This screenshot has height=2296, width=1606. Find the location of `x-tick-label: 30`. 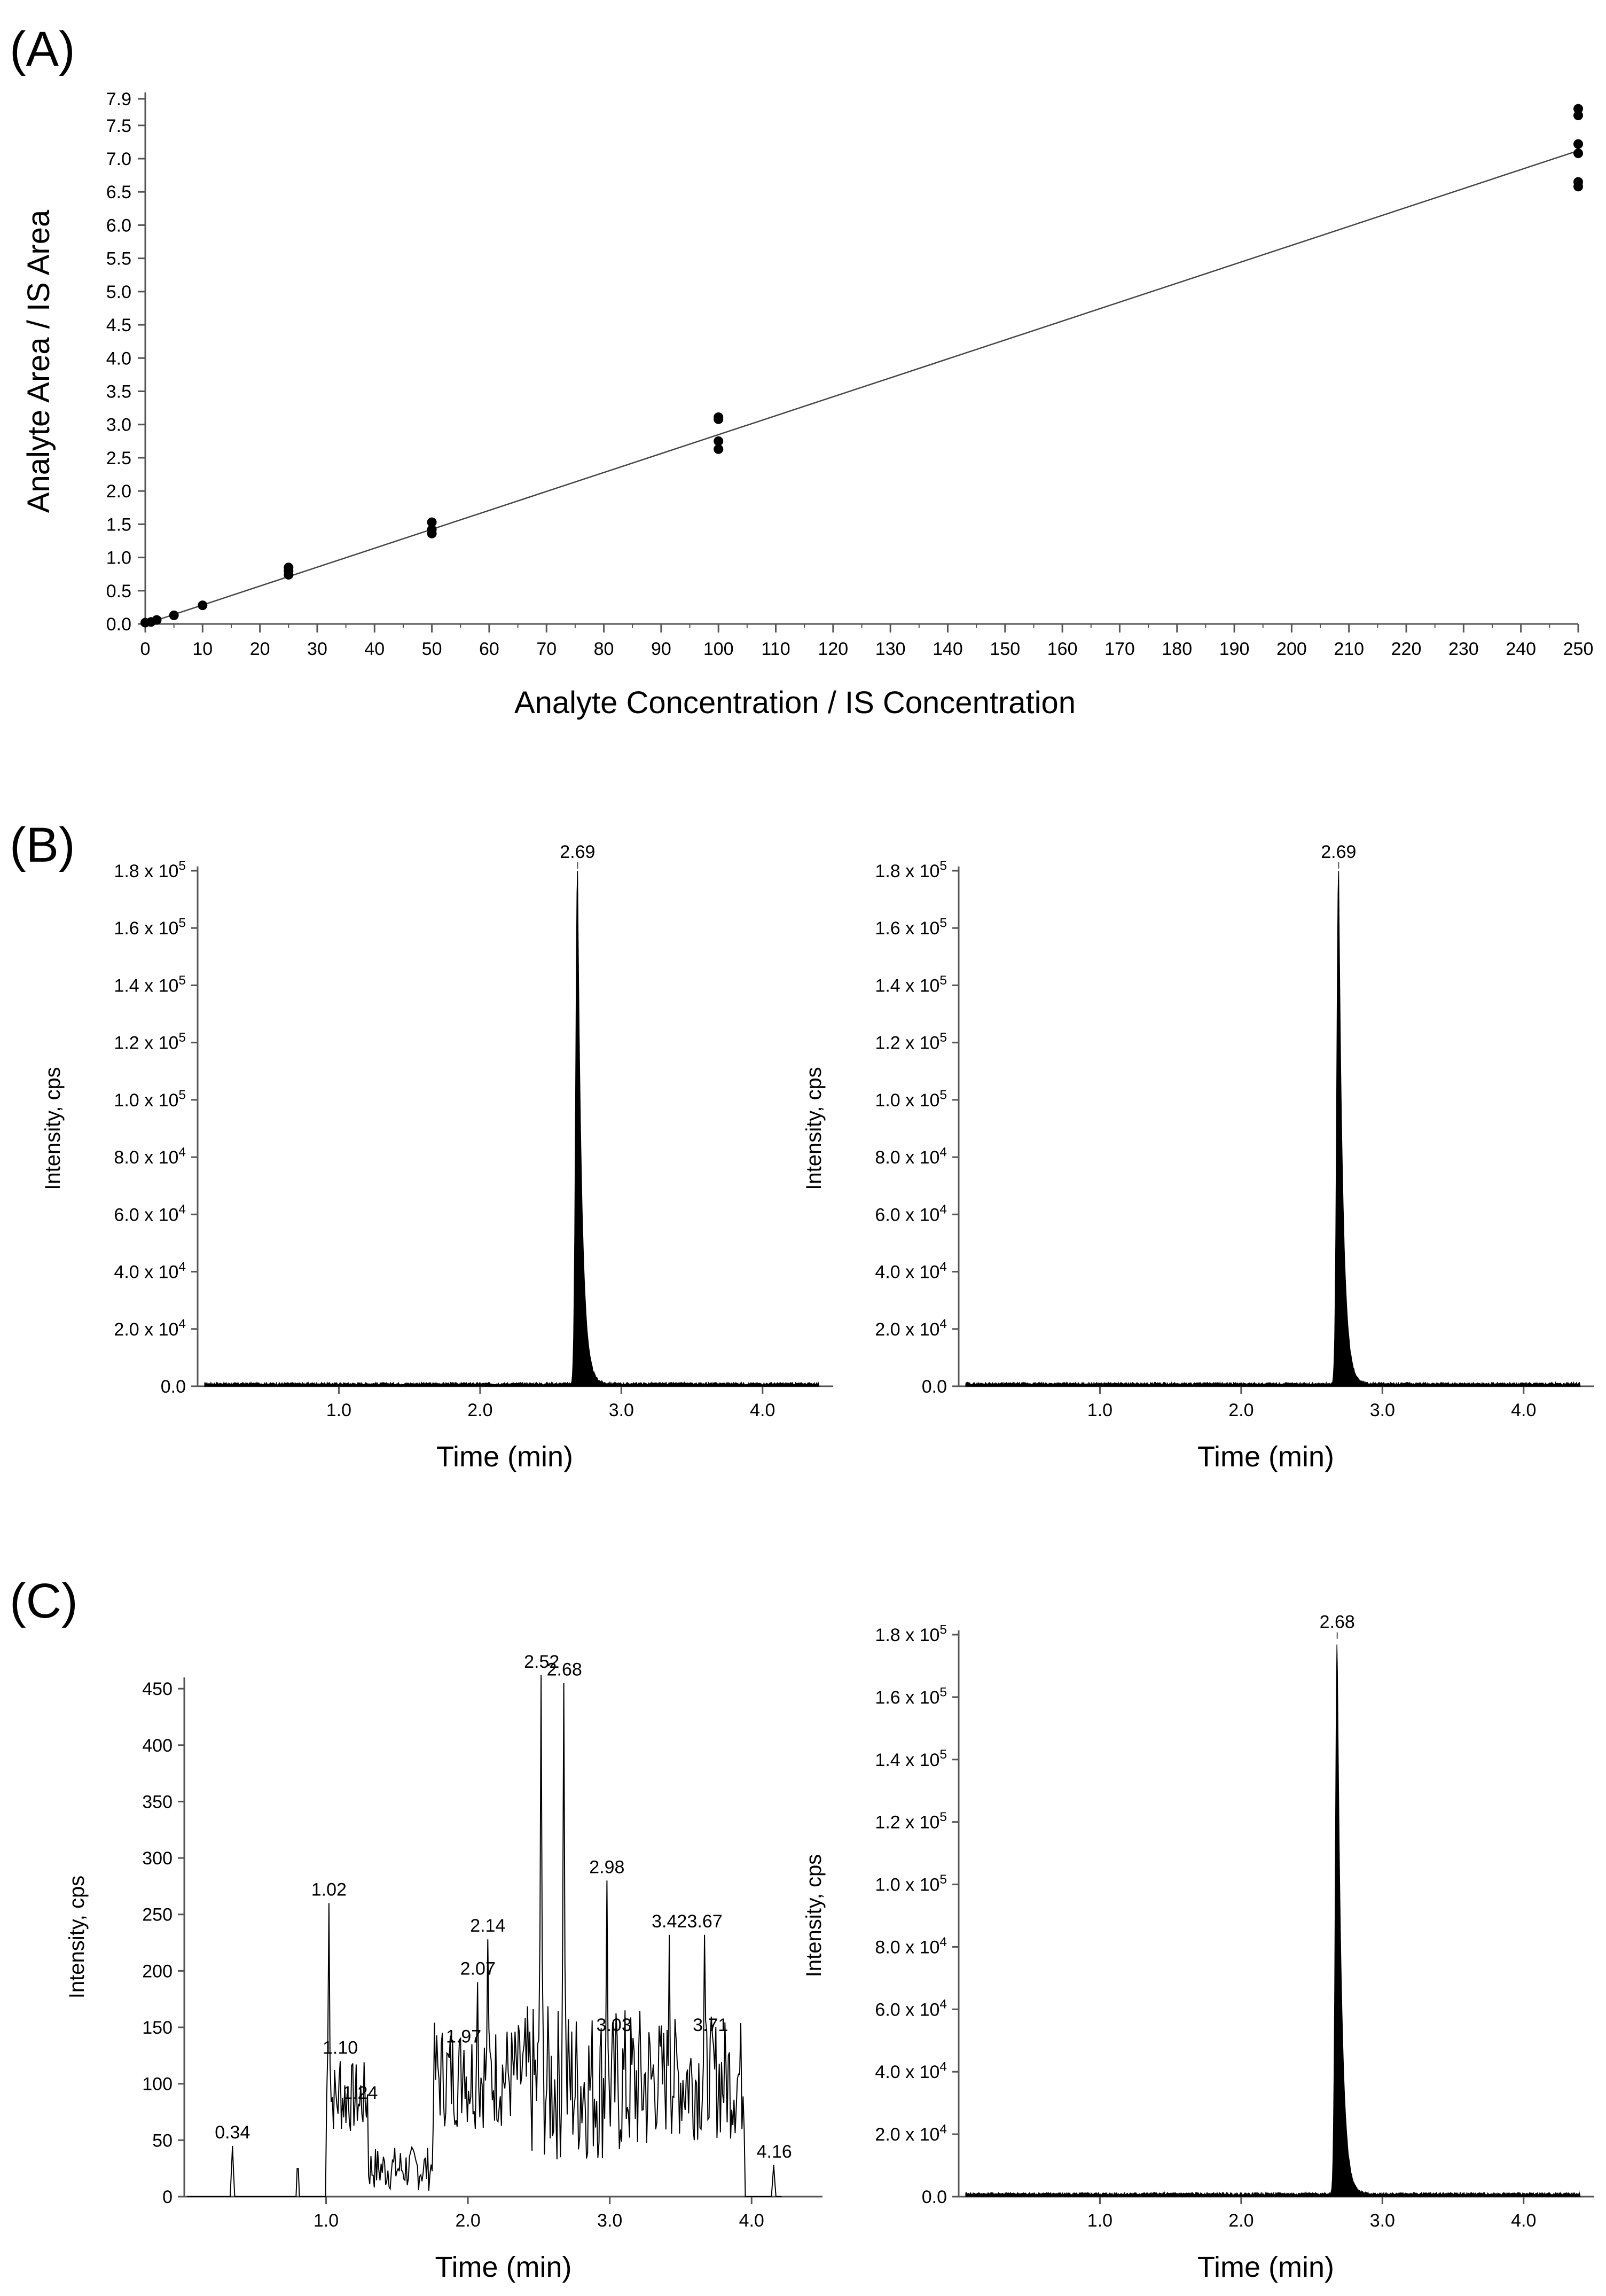

x-tick-label: 30 is located at coordinates (317, 649).